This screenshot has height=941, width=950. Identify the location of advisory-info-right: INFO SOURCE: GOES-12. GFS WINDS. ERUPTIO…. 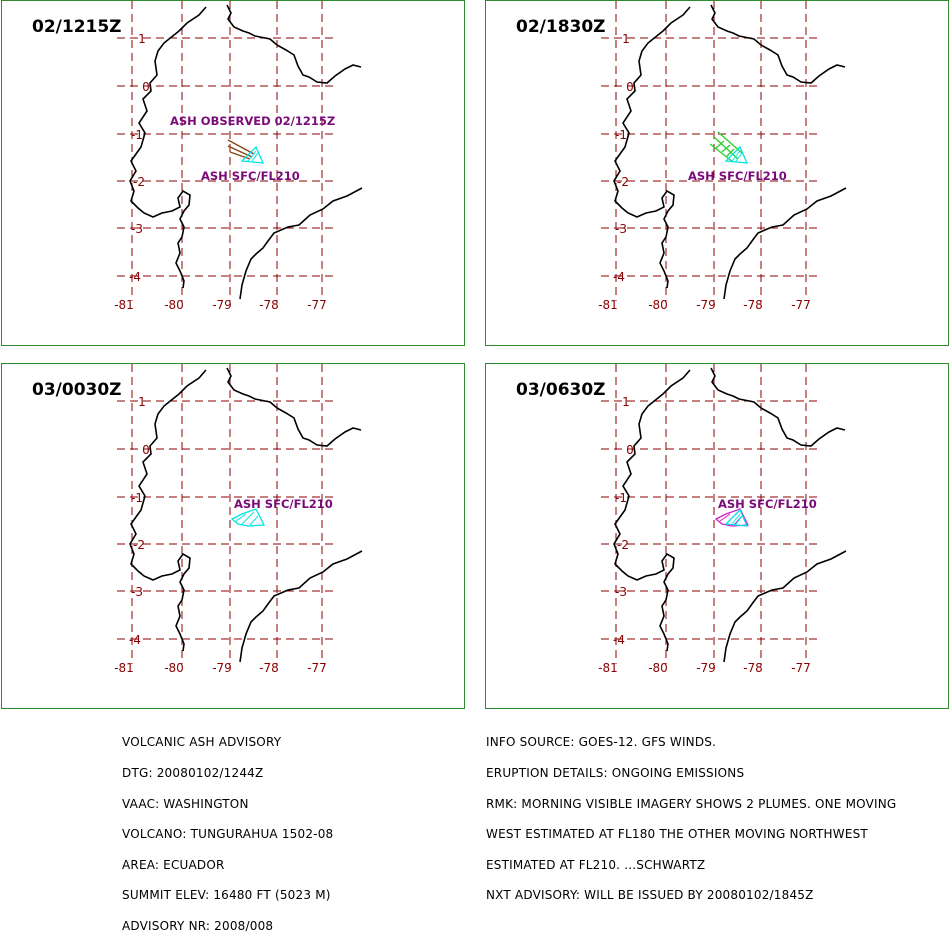
(691, 814).